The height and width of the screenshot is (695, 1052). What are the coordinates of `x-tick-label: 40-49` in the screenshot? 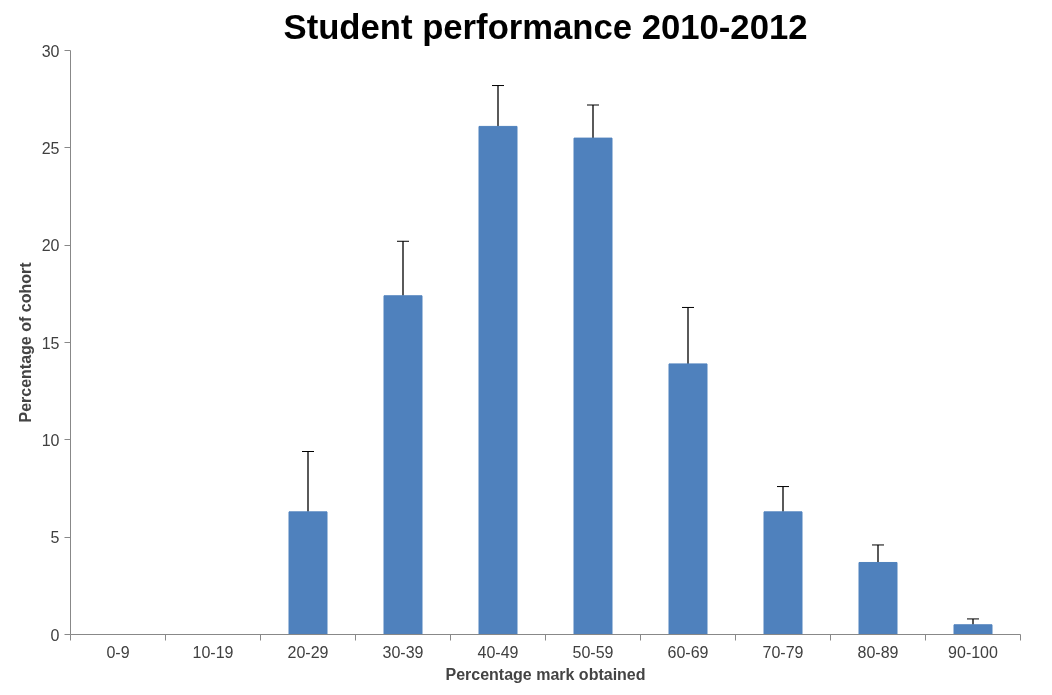 It's located at (498, 652).